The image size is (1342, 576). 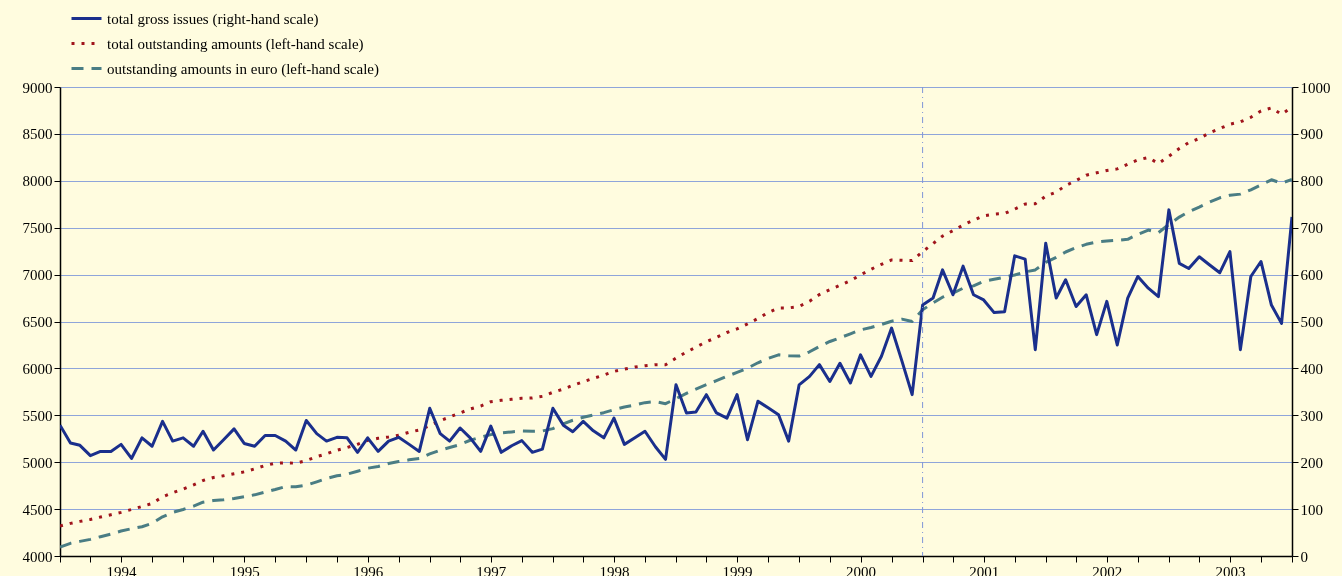 I want to click on y2-tick-label: 700, so click(x=1311, y=228).